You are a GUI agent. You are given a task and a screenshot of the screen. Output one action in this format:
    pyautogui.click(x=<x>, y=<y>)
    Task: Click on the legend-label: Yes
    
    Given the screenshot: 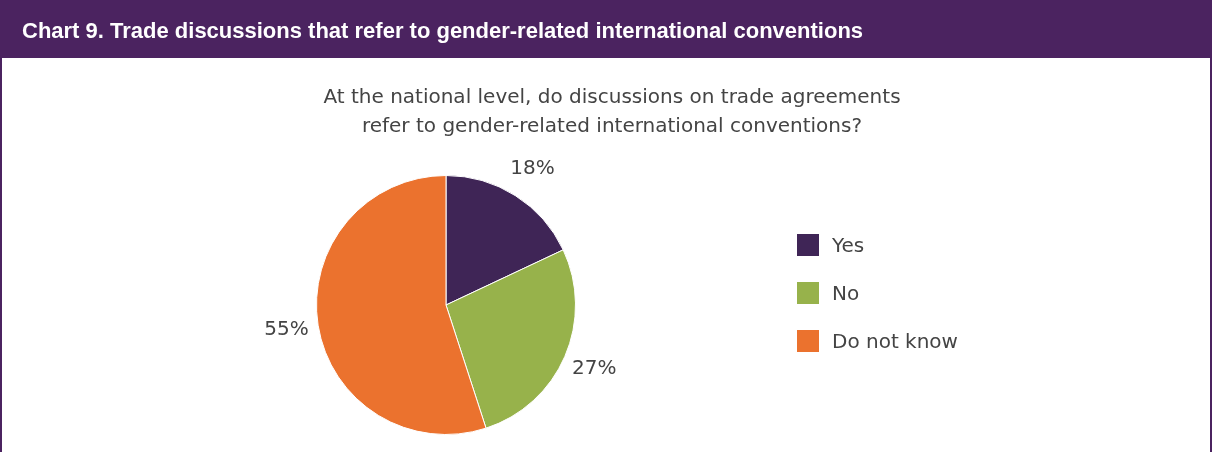 What is the action you would take?
    pyautogui.click(x=848, y=245)
    